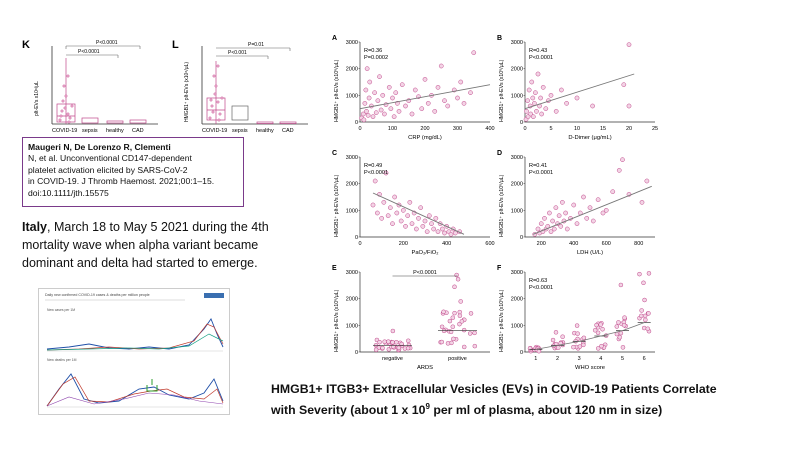  What do you see at coordinates (61, 310) in the screenshot?
I see `thumbnail-panel-1-label: New cases per 1M` at bounding box center [61, 310].